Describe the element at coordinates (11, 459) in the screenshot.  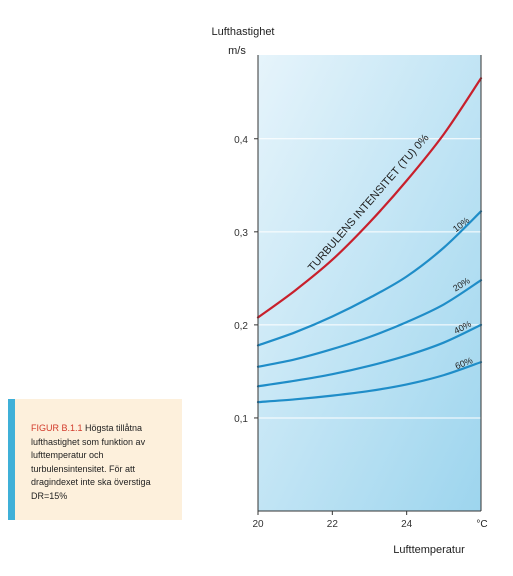
I see `caption-accent-bar` at that location.